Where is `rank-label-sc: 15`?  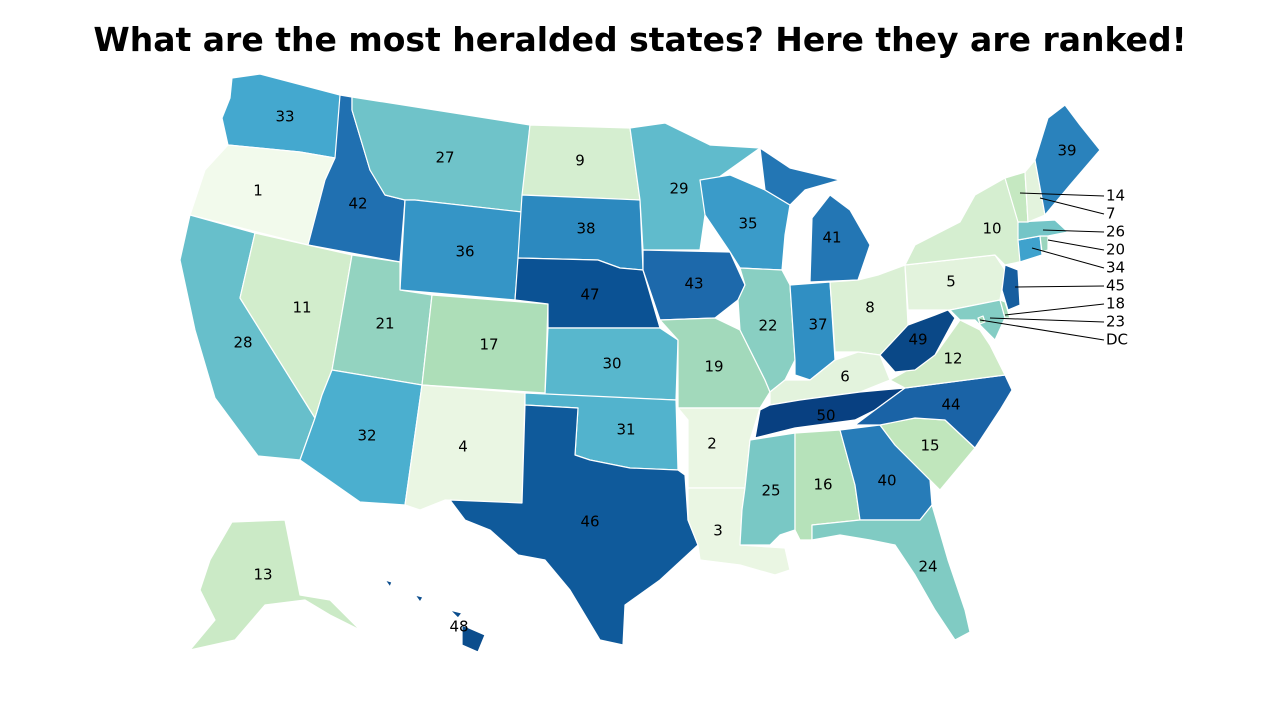 rank-label-sc: 15 is located at coordinates (929, 446).